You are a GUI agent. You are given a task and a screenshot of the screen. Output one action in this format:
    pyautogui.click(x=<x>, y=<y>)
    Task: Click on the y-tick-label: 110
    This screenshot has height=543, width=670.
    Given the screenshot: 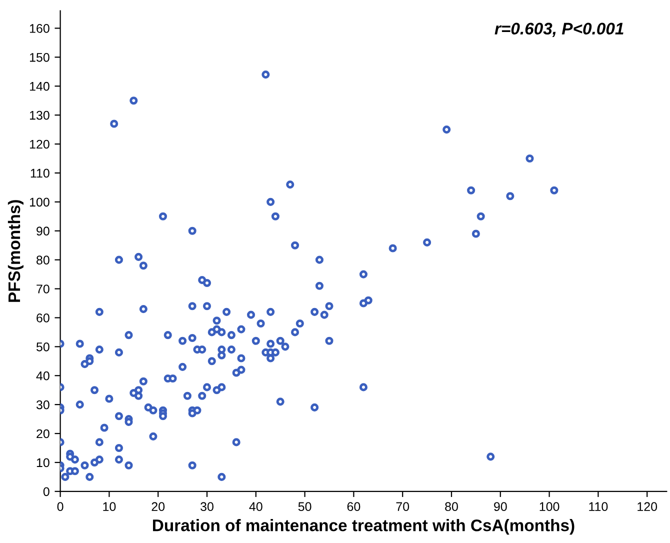 What is the action you would take?
    pyautogui.click(x=40, y=173)
    